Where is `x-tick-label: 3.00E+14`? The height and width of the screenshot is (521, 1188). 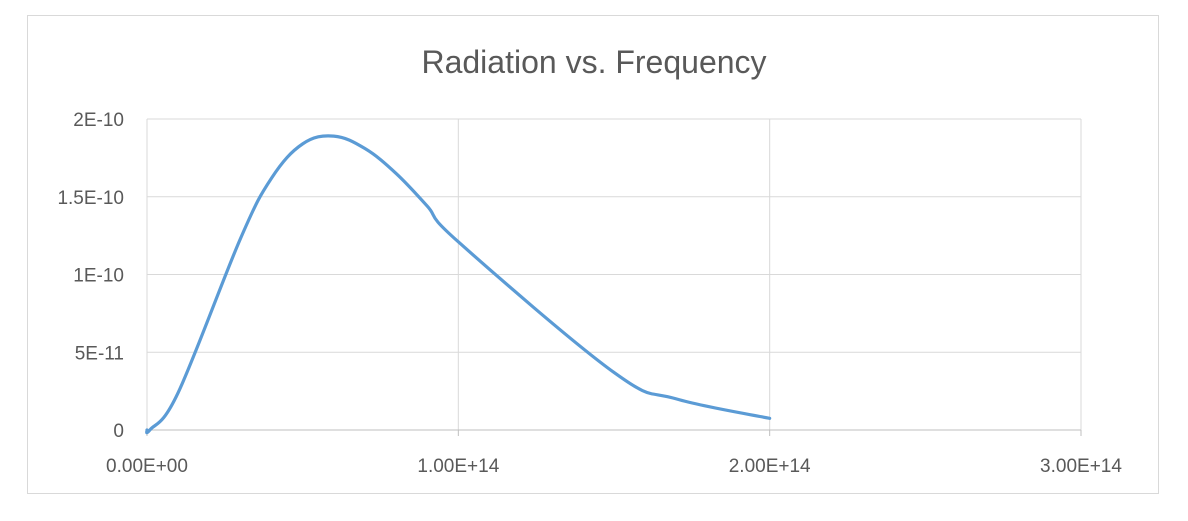
x-tick-label: 3.00E+14 is located at coordinates (1081, 466).